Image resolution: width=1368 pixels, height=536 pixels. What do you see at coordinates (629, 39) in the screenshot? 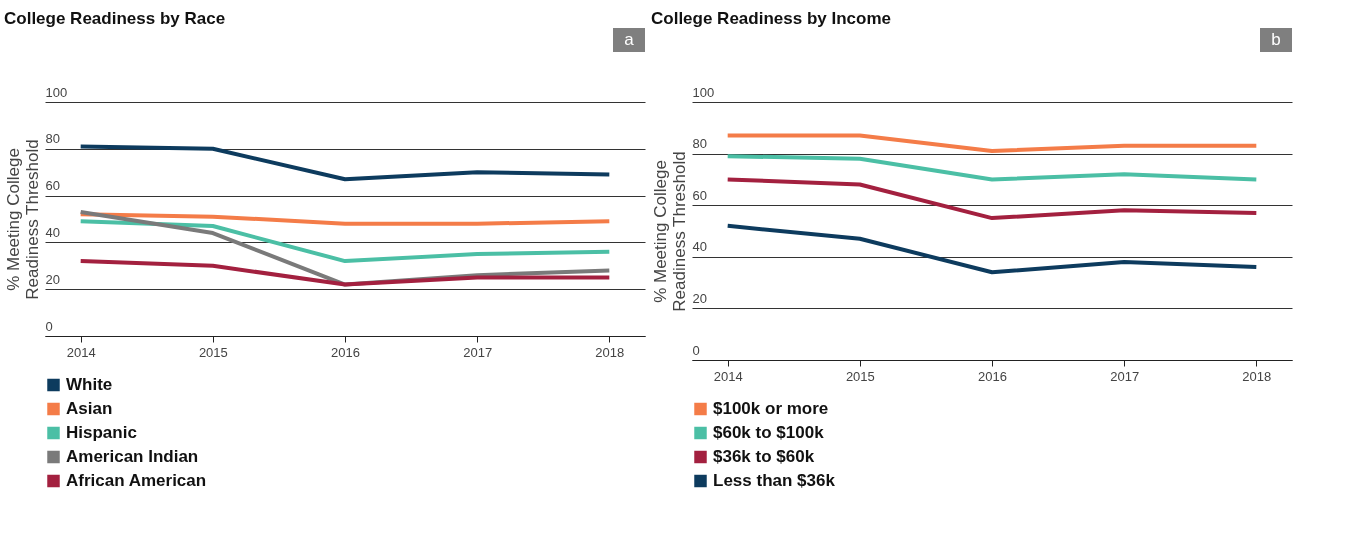
I see `text: a` at bounding box center [629, 39].